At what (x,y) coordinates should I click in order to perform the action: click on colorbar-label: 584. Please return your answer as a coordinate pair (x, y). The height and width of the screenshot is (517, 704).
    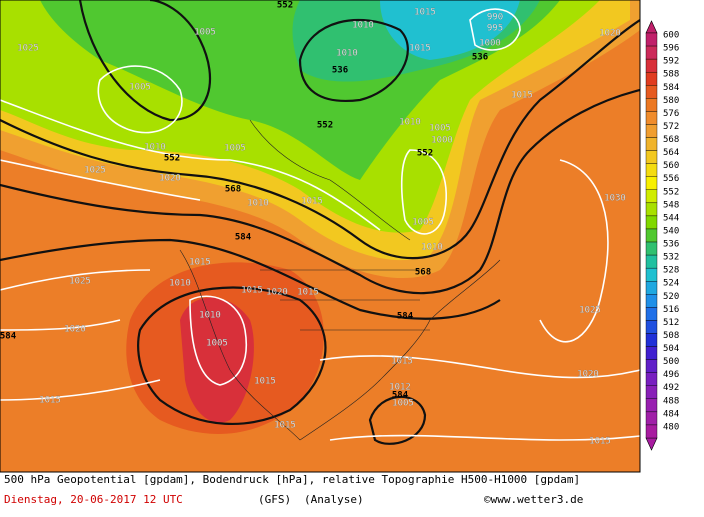
    Looking at the image, I should click on (671, 88).